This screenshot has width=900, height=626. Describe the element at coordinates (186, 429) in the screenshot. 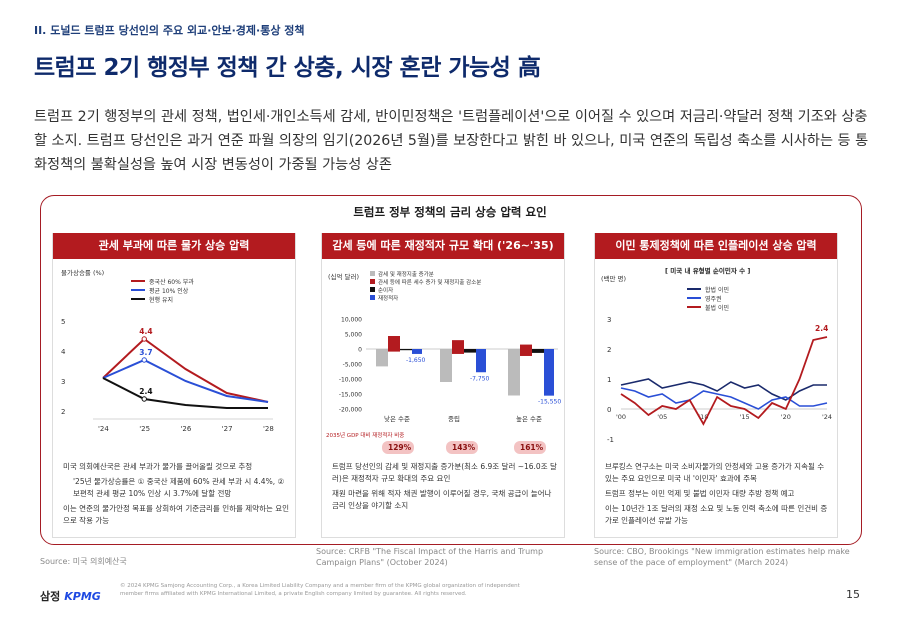

I see `x-tick: '26` at that location.